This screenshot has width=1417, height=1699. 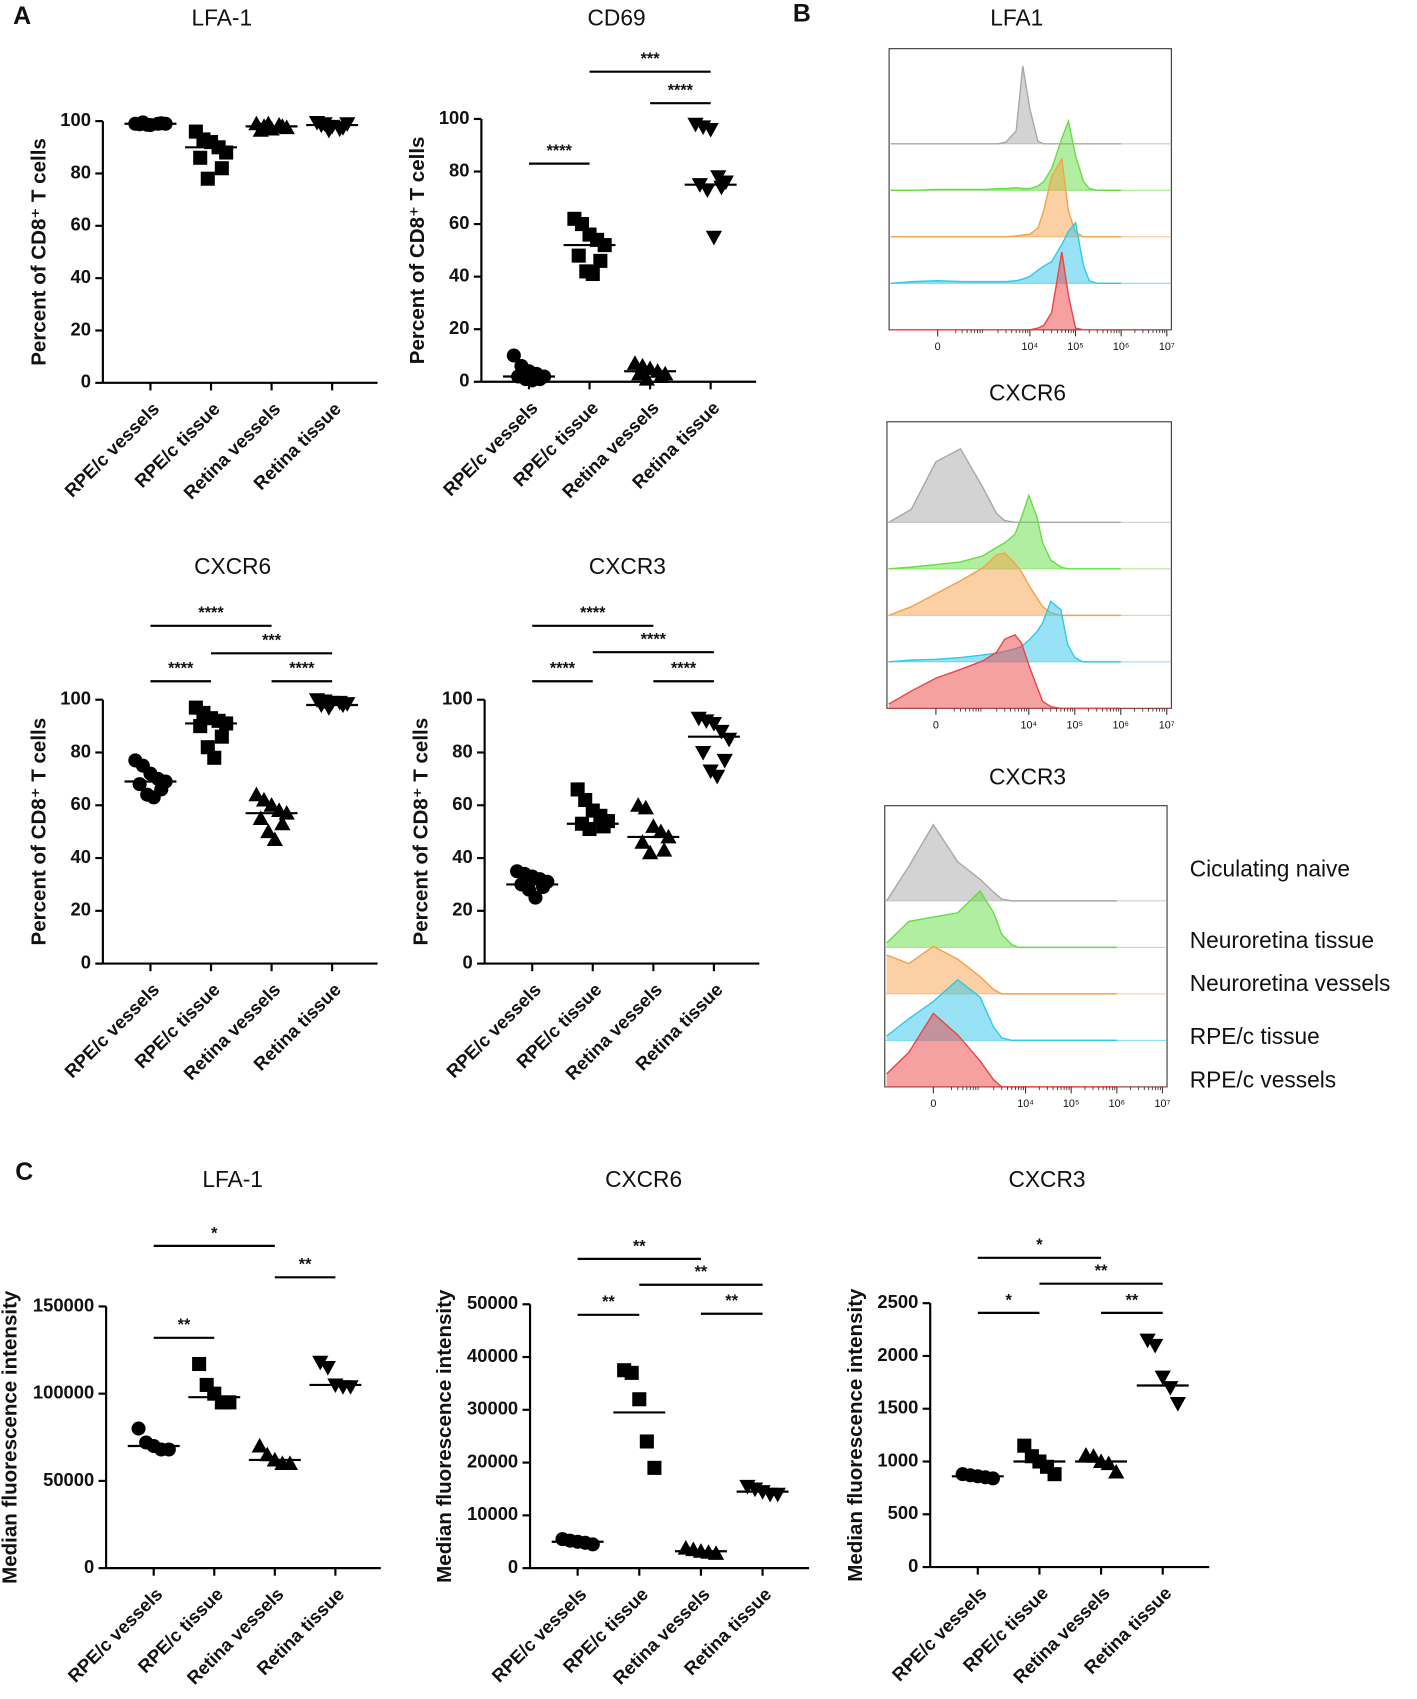 I want to click on y-tick-label: 40000, so click(x=492, y=1355).